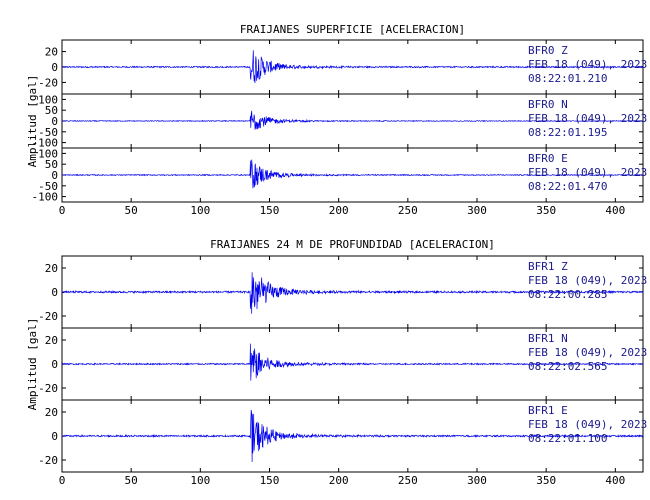 The image size is (650, 500). I want to click on station-label: BFR1 N, so click(548, 338).